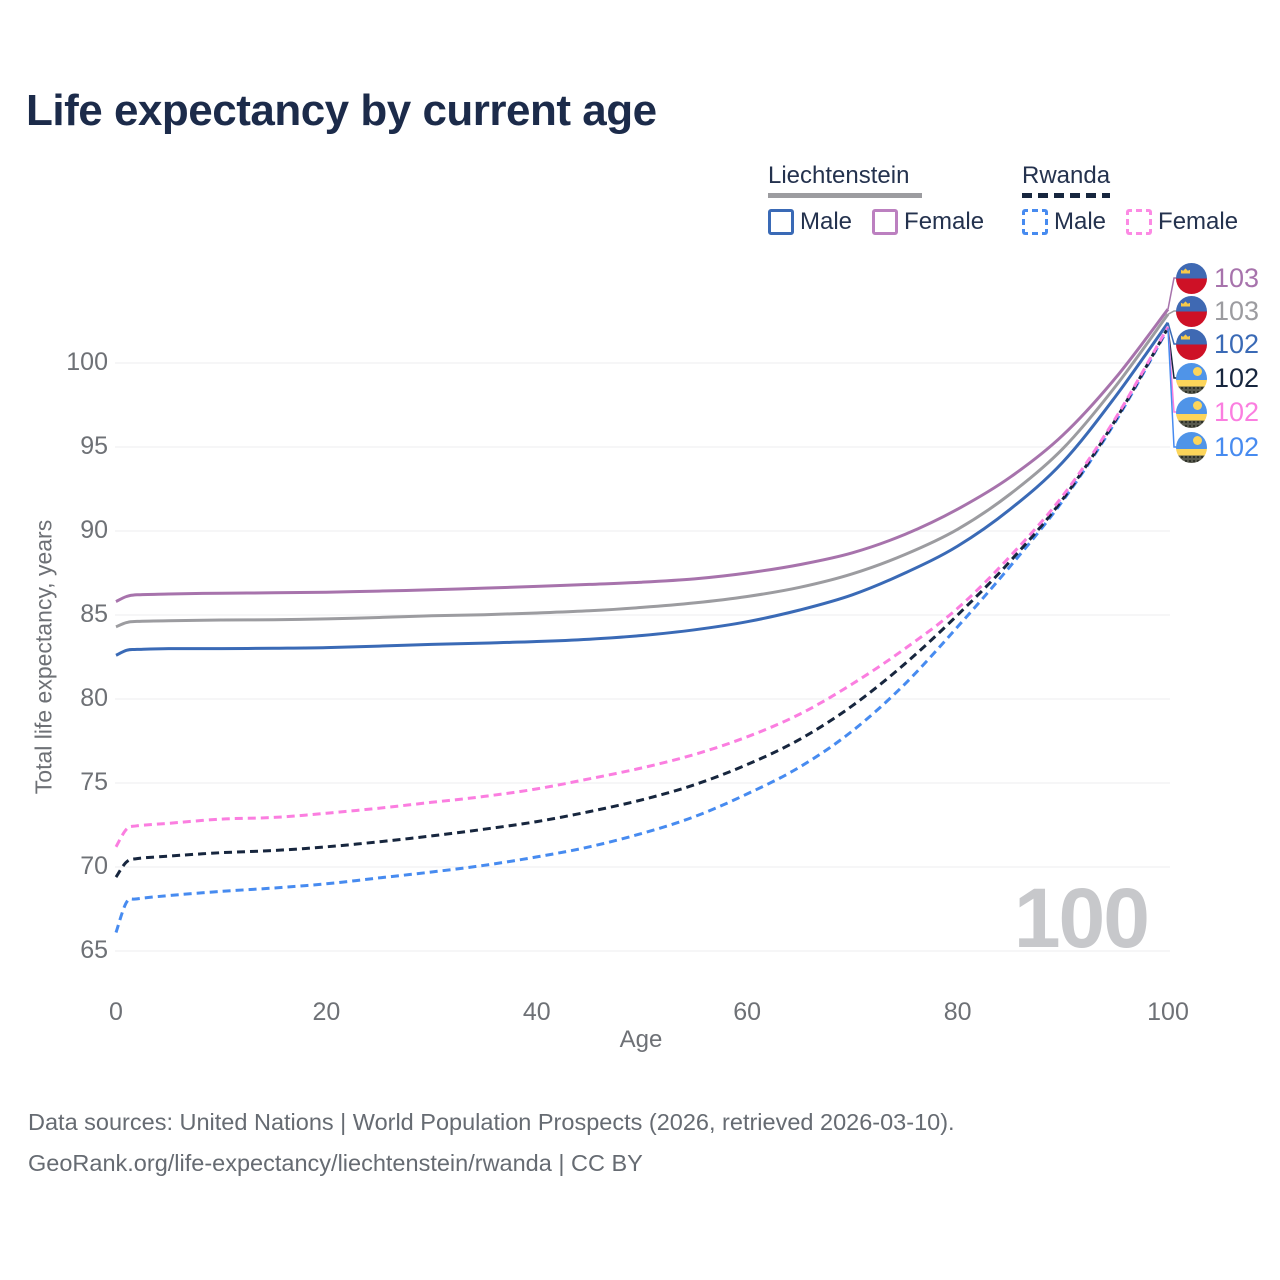 This screenshot has width=1280, height=1280. What do you see at coordinates (839, 175) in the screenshot?
I see `legend-country-liechtenstein: Liechtenstein` at bounding box center [839, 175].